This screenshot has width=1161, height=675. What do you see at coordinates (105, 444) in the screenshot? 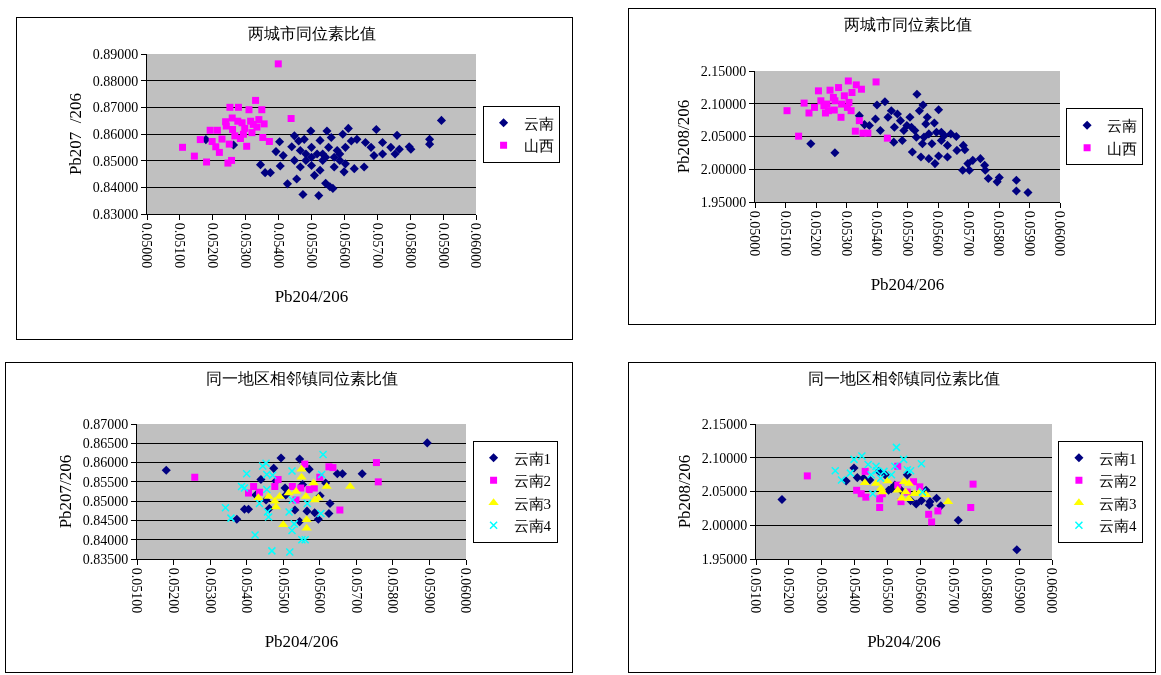
I see `y-tick-label: 0.86500` at bounding box center [105, 444].